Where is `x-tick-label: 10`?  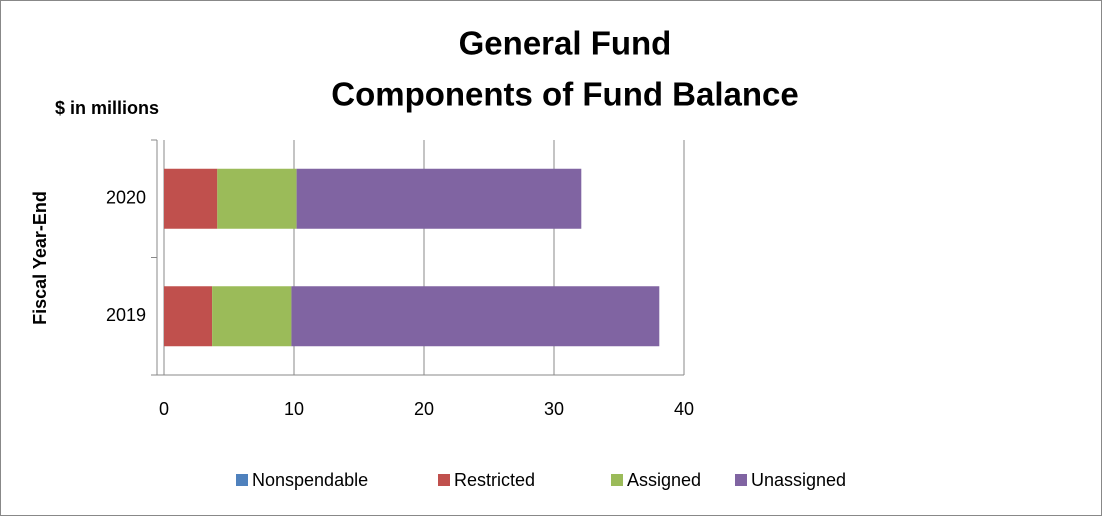
x-tick-label: 10 is located at coordinates (294, 409).